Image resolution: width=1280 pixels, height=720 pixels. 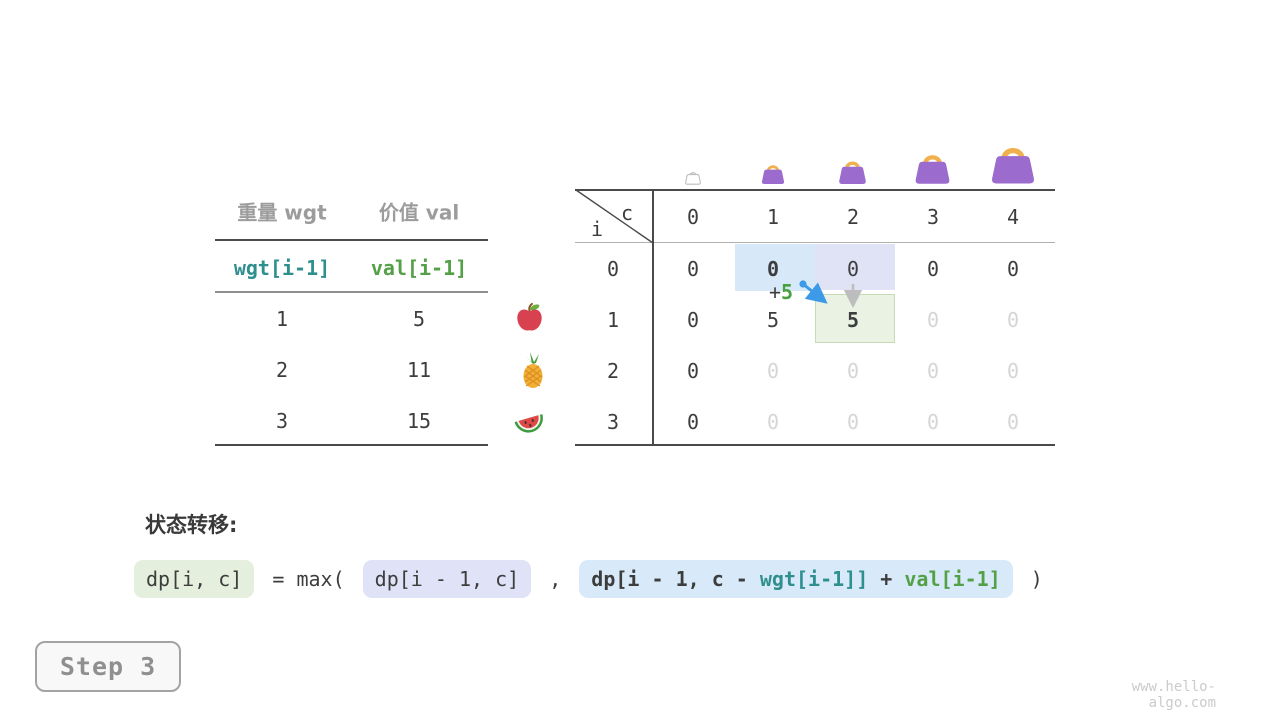 I want to click on dp-cell-r3-c1: 0, so click(x=773, y=422).